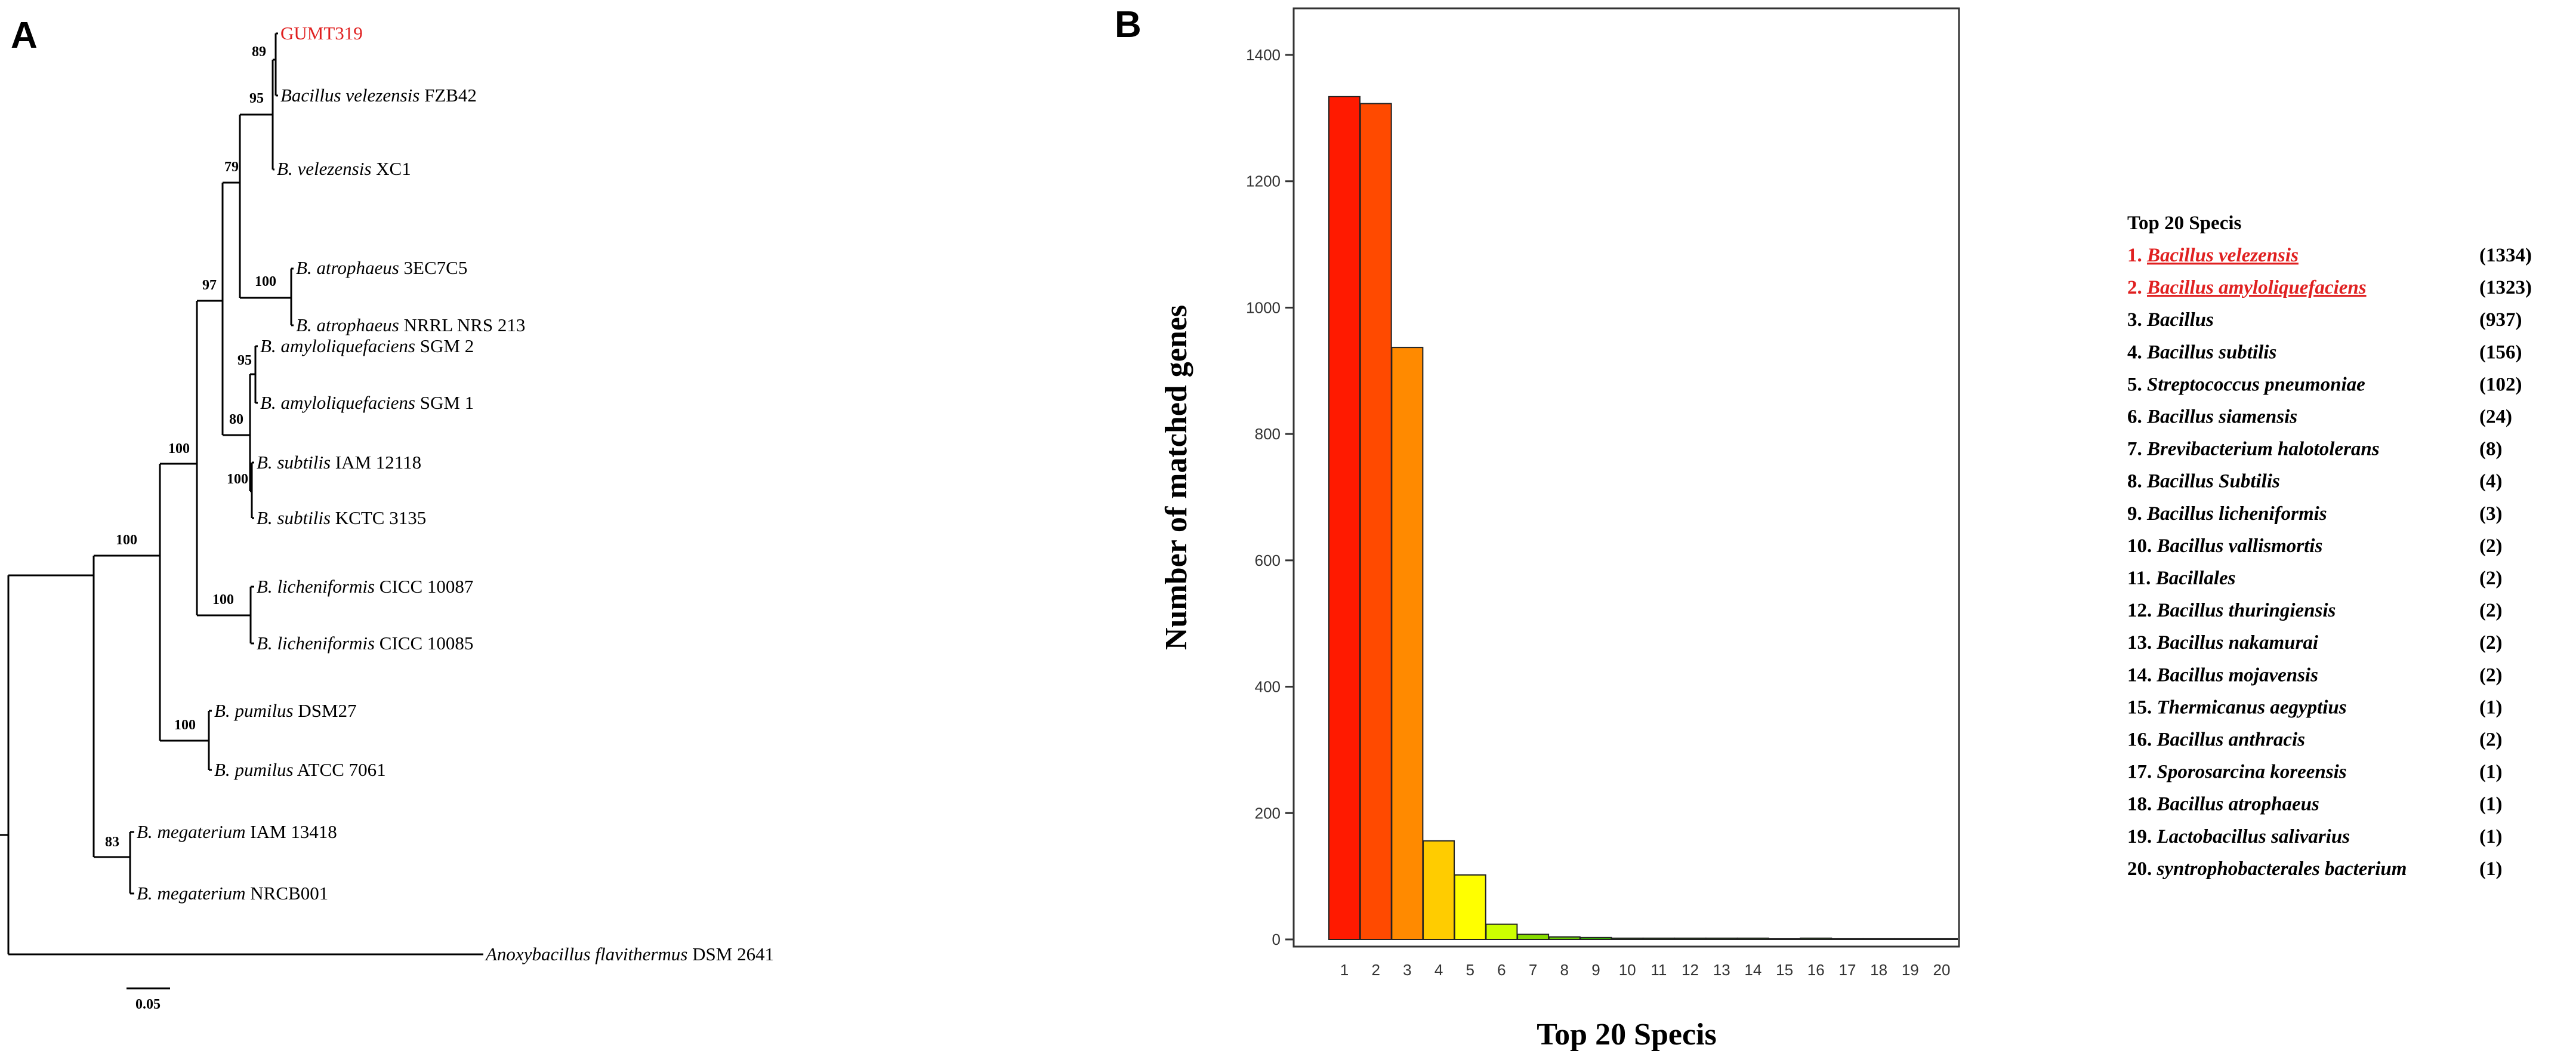  Describe the element at coordinates (1816, 970) in the screenshot. I see `x-tick-label: 16` at that location.